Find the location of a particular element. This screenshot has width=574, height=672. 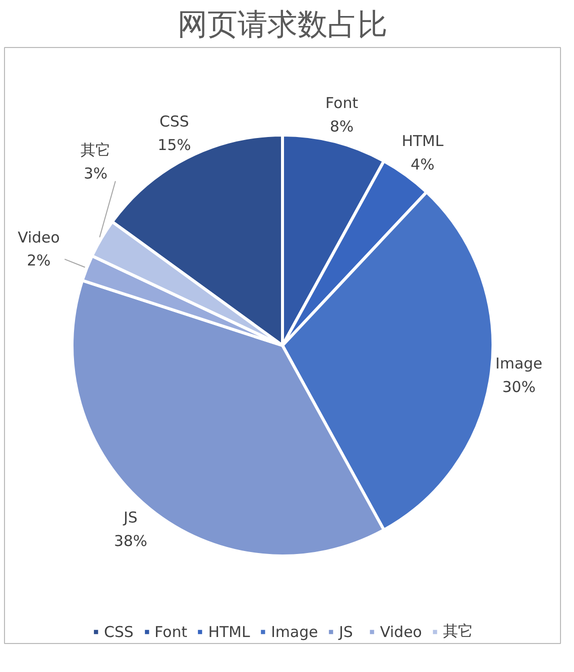

legend-label: Video is located at coordinates (401, 631).